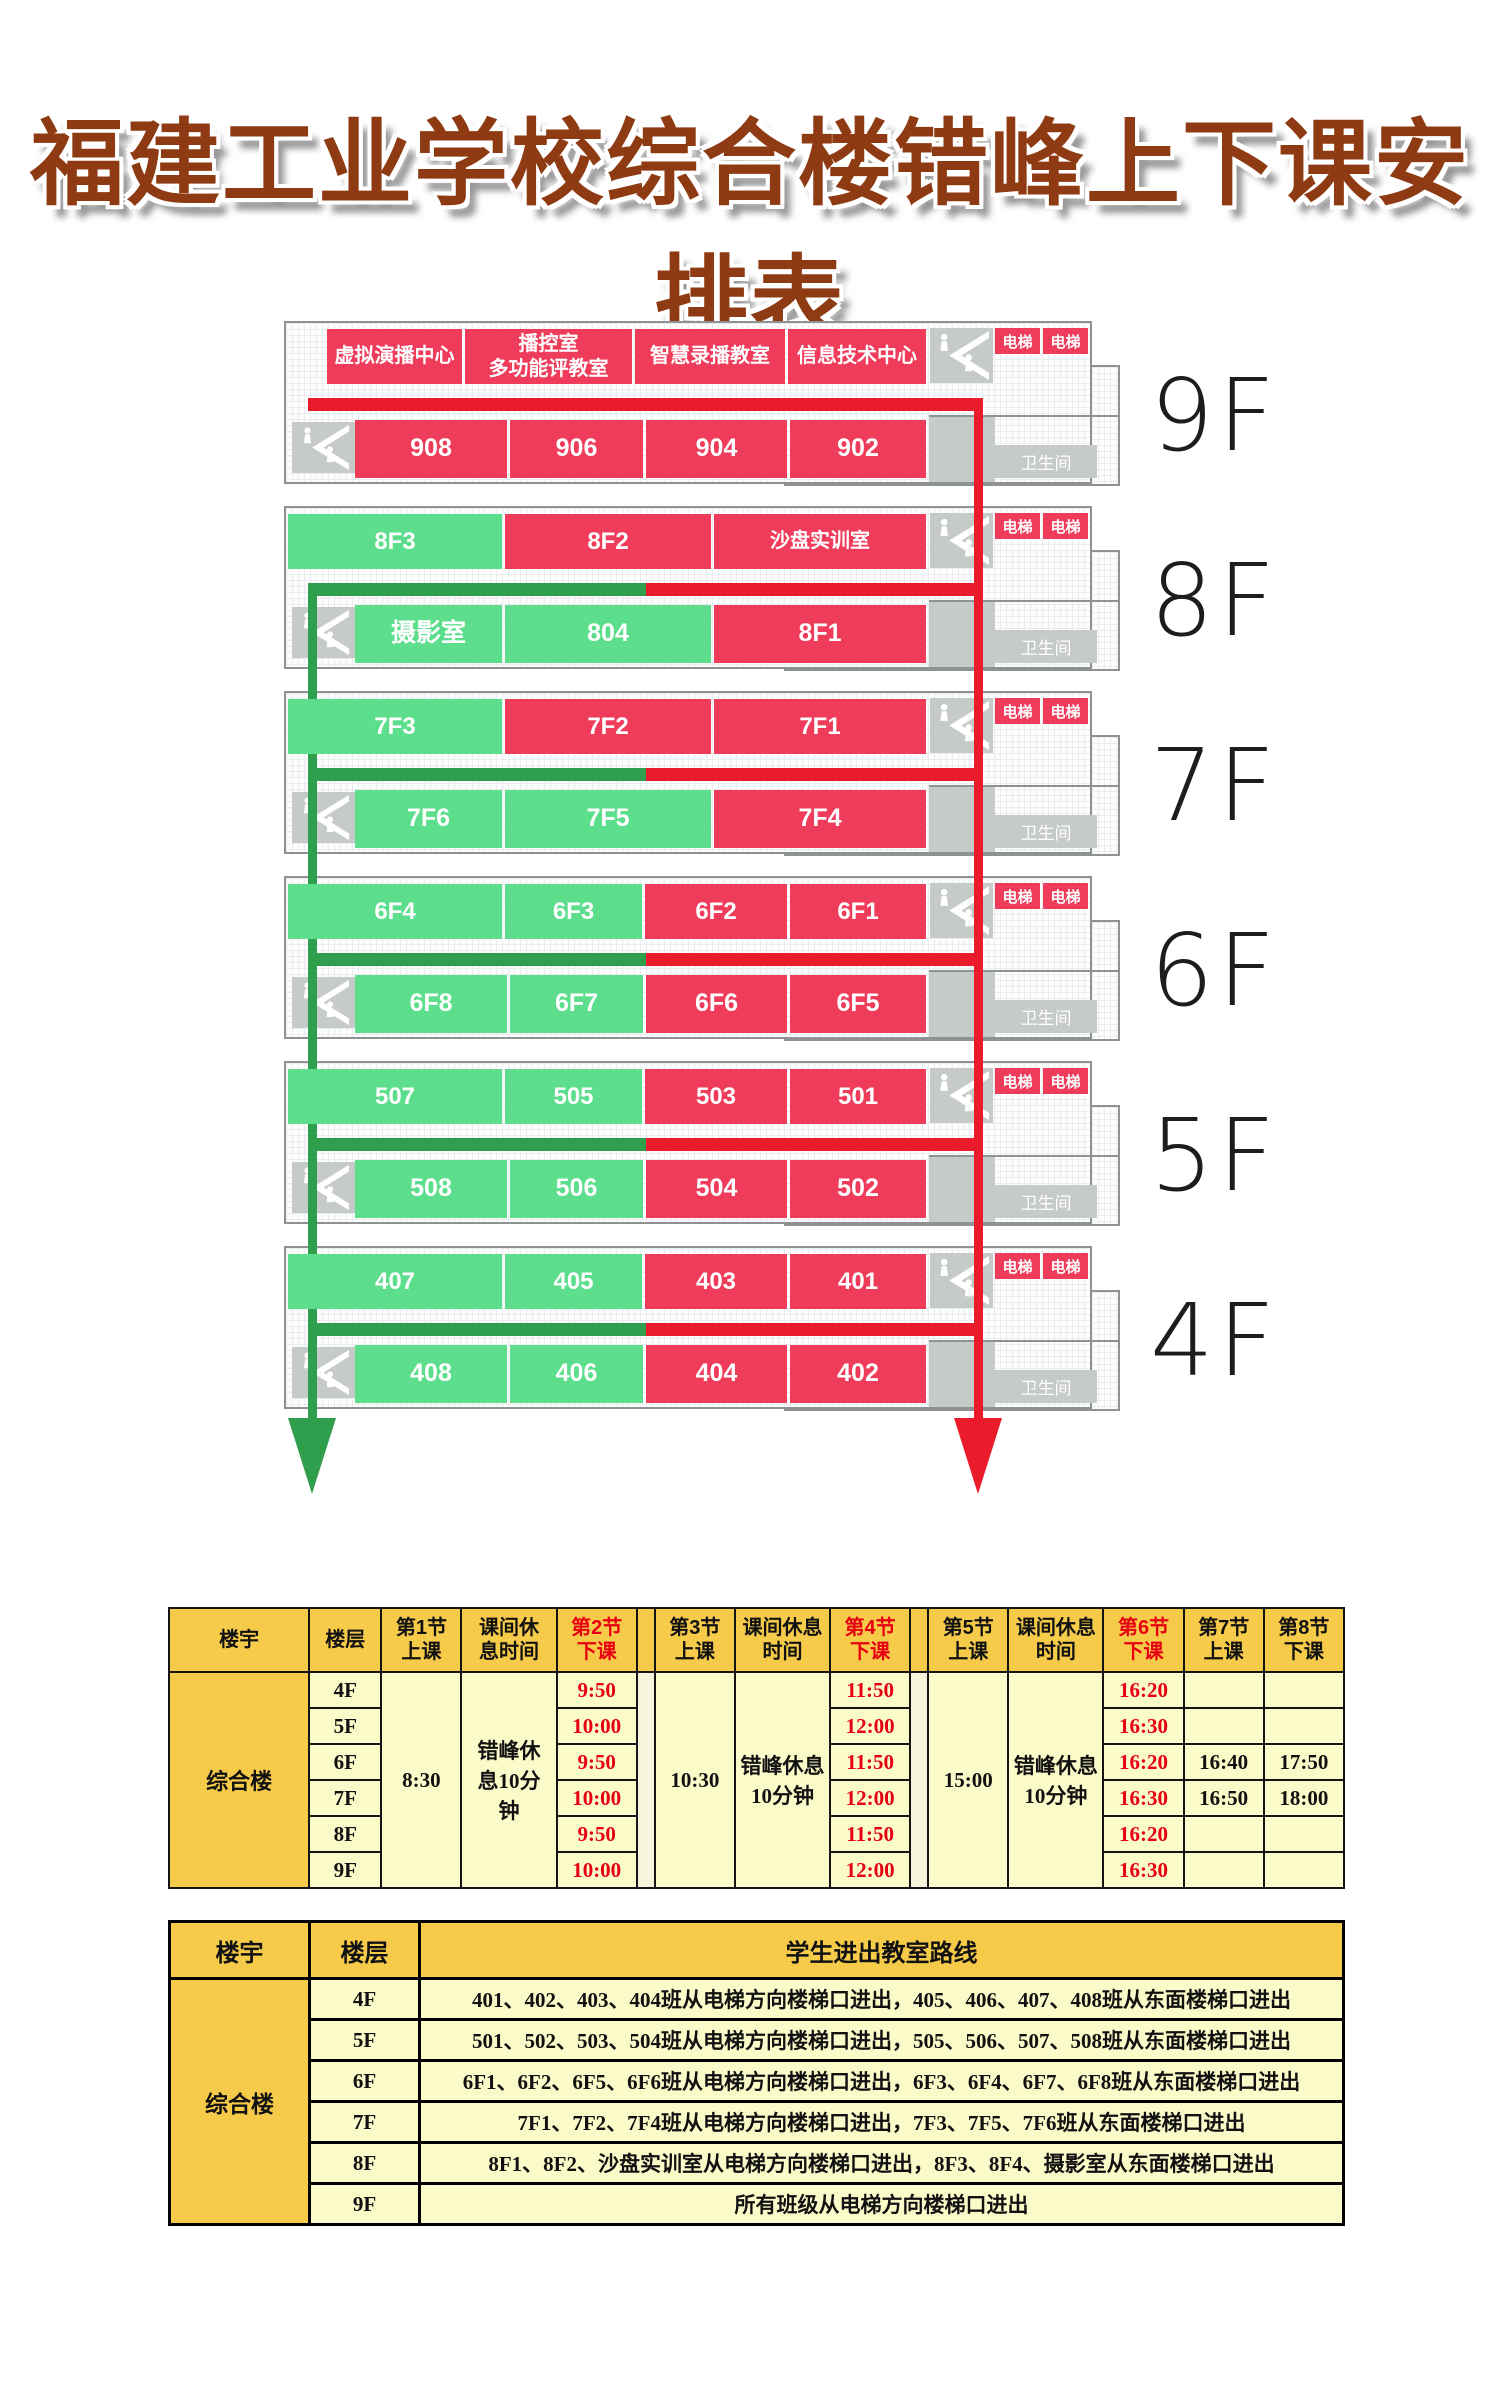  I want to click on exit-line-green, so click(312, 1001).